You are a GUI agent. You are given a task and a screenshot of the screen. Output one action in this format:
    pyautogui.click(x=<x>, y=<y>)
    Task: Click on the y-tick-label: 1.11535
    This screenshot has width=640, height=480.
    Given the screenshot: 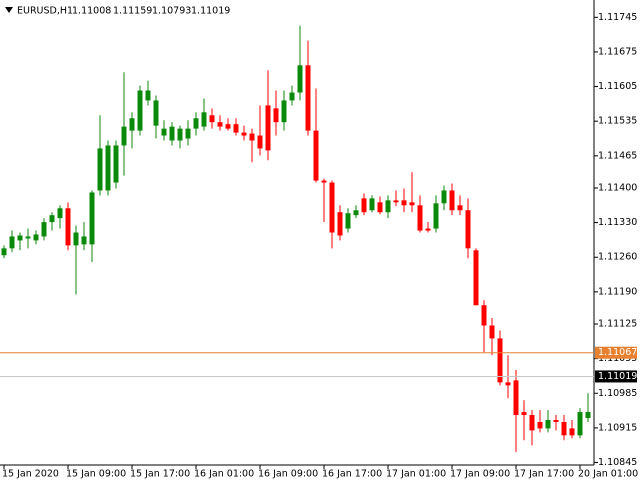 What is the action you would take?
    pyautogui.click(x=617, y=121)
    